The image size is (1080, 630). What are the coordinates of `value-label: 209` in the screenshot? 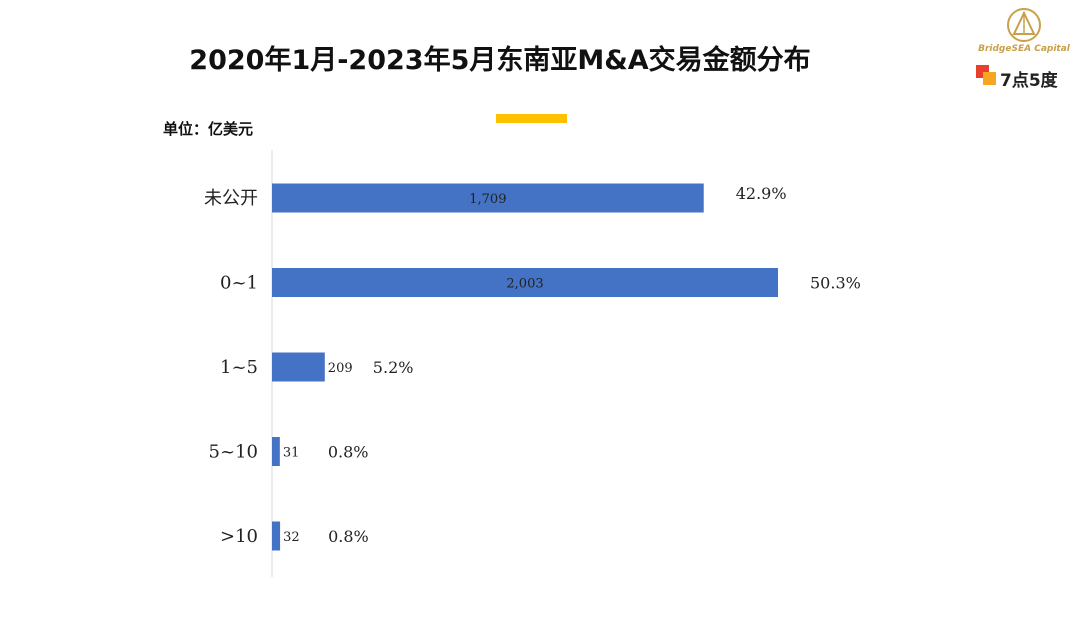 It's located at (340, 368).